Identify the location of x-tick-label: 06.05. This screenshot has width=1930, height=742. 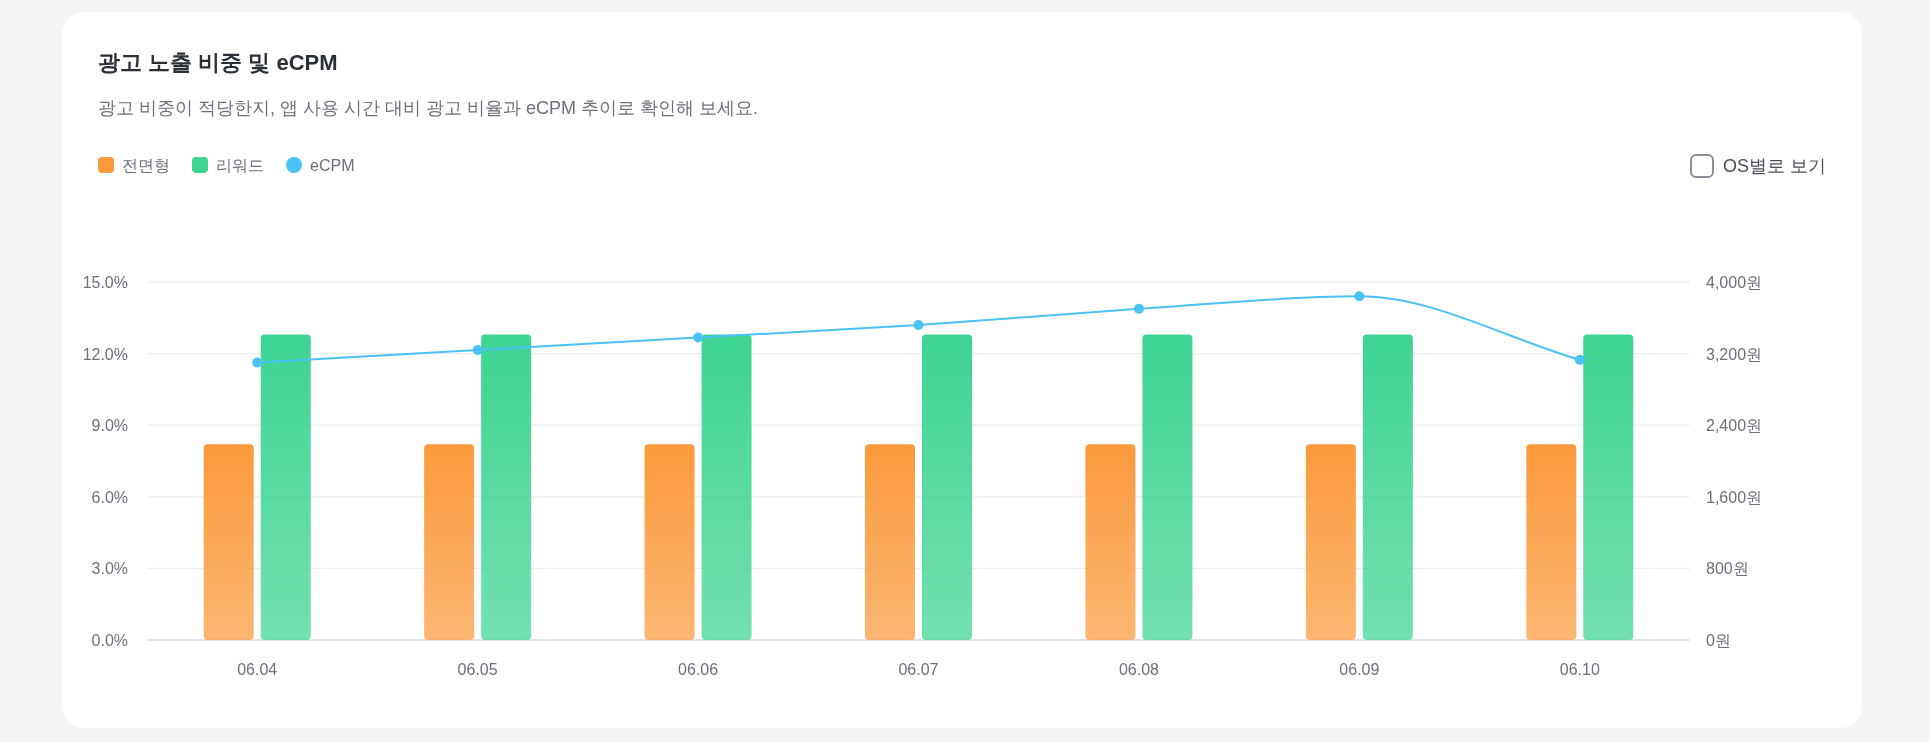
(477, 669).